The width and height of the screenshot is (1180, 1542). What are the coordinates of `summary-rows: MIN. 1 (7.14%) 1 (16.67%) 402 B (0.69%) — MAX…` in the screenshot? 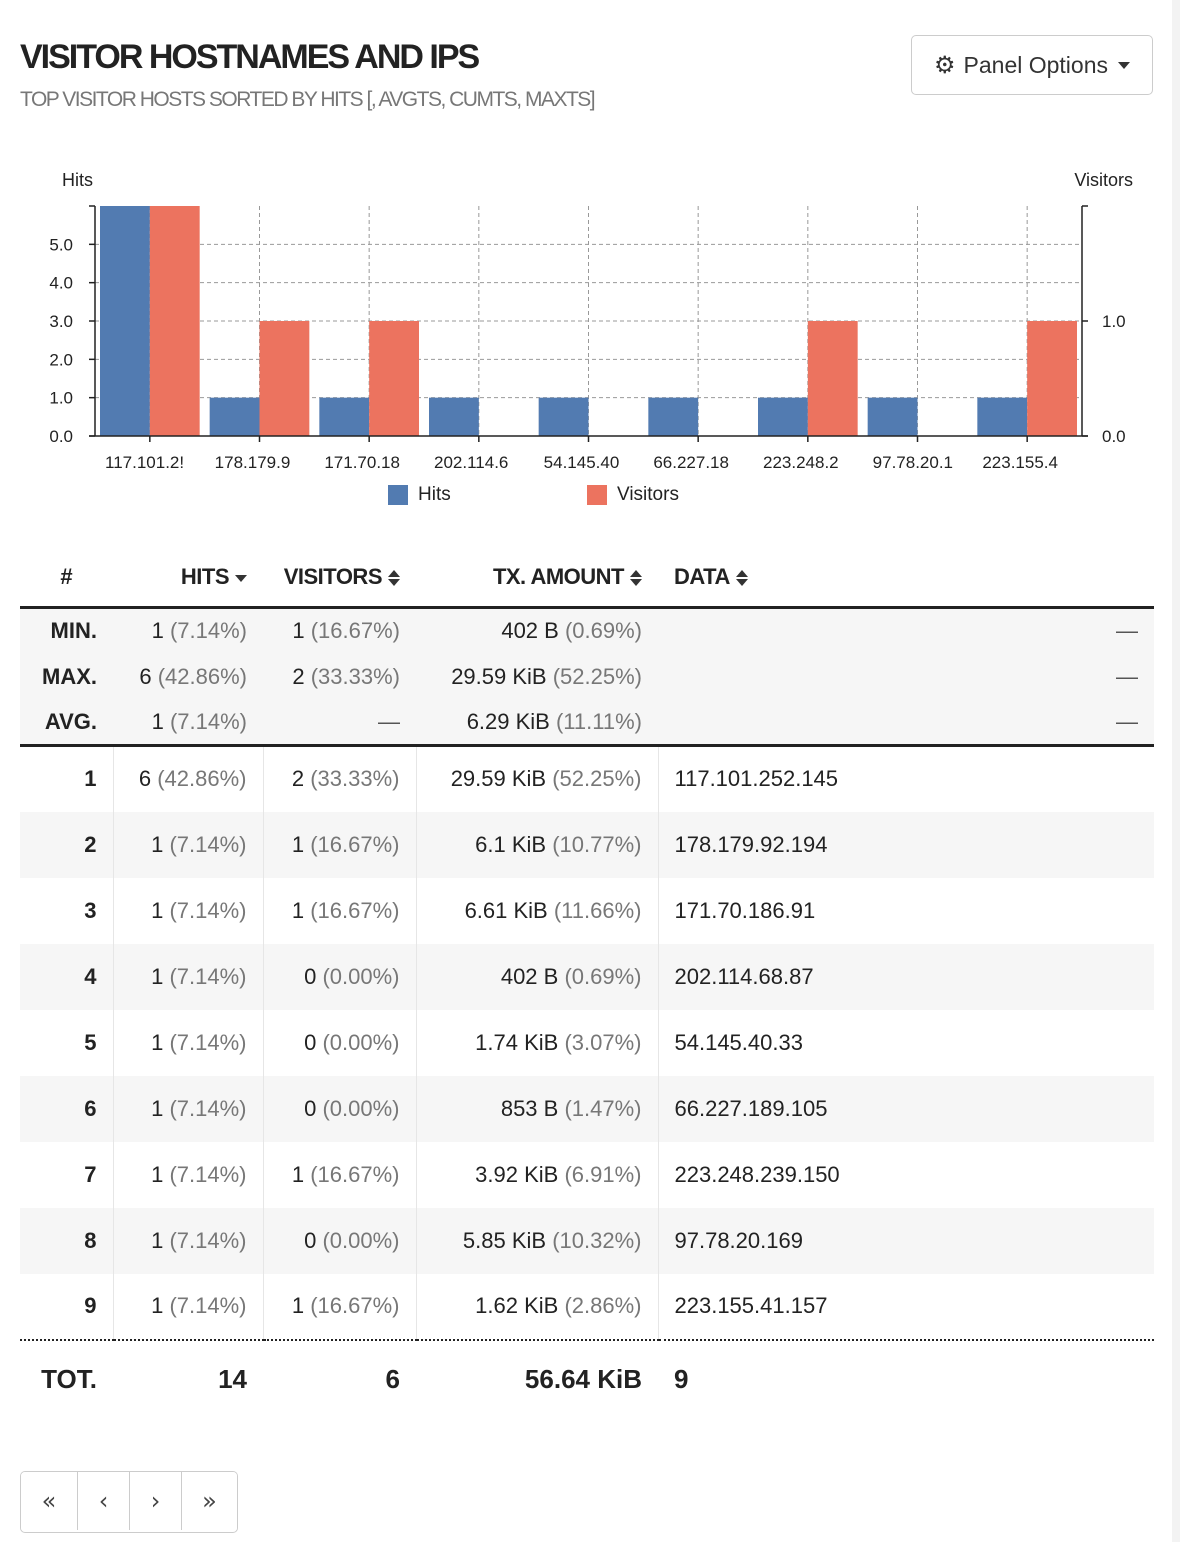 It's located at (587, 677).